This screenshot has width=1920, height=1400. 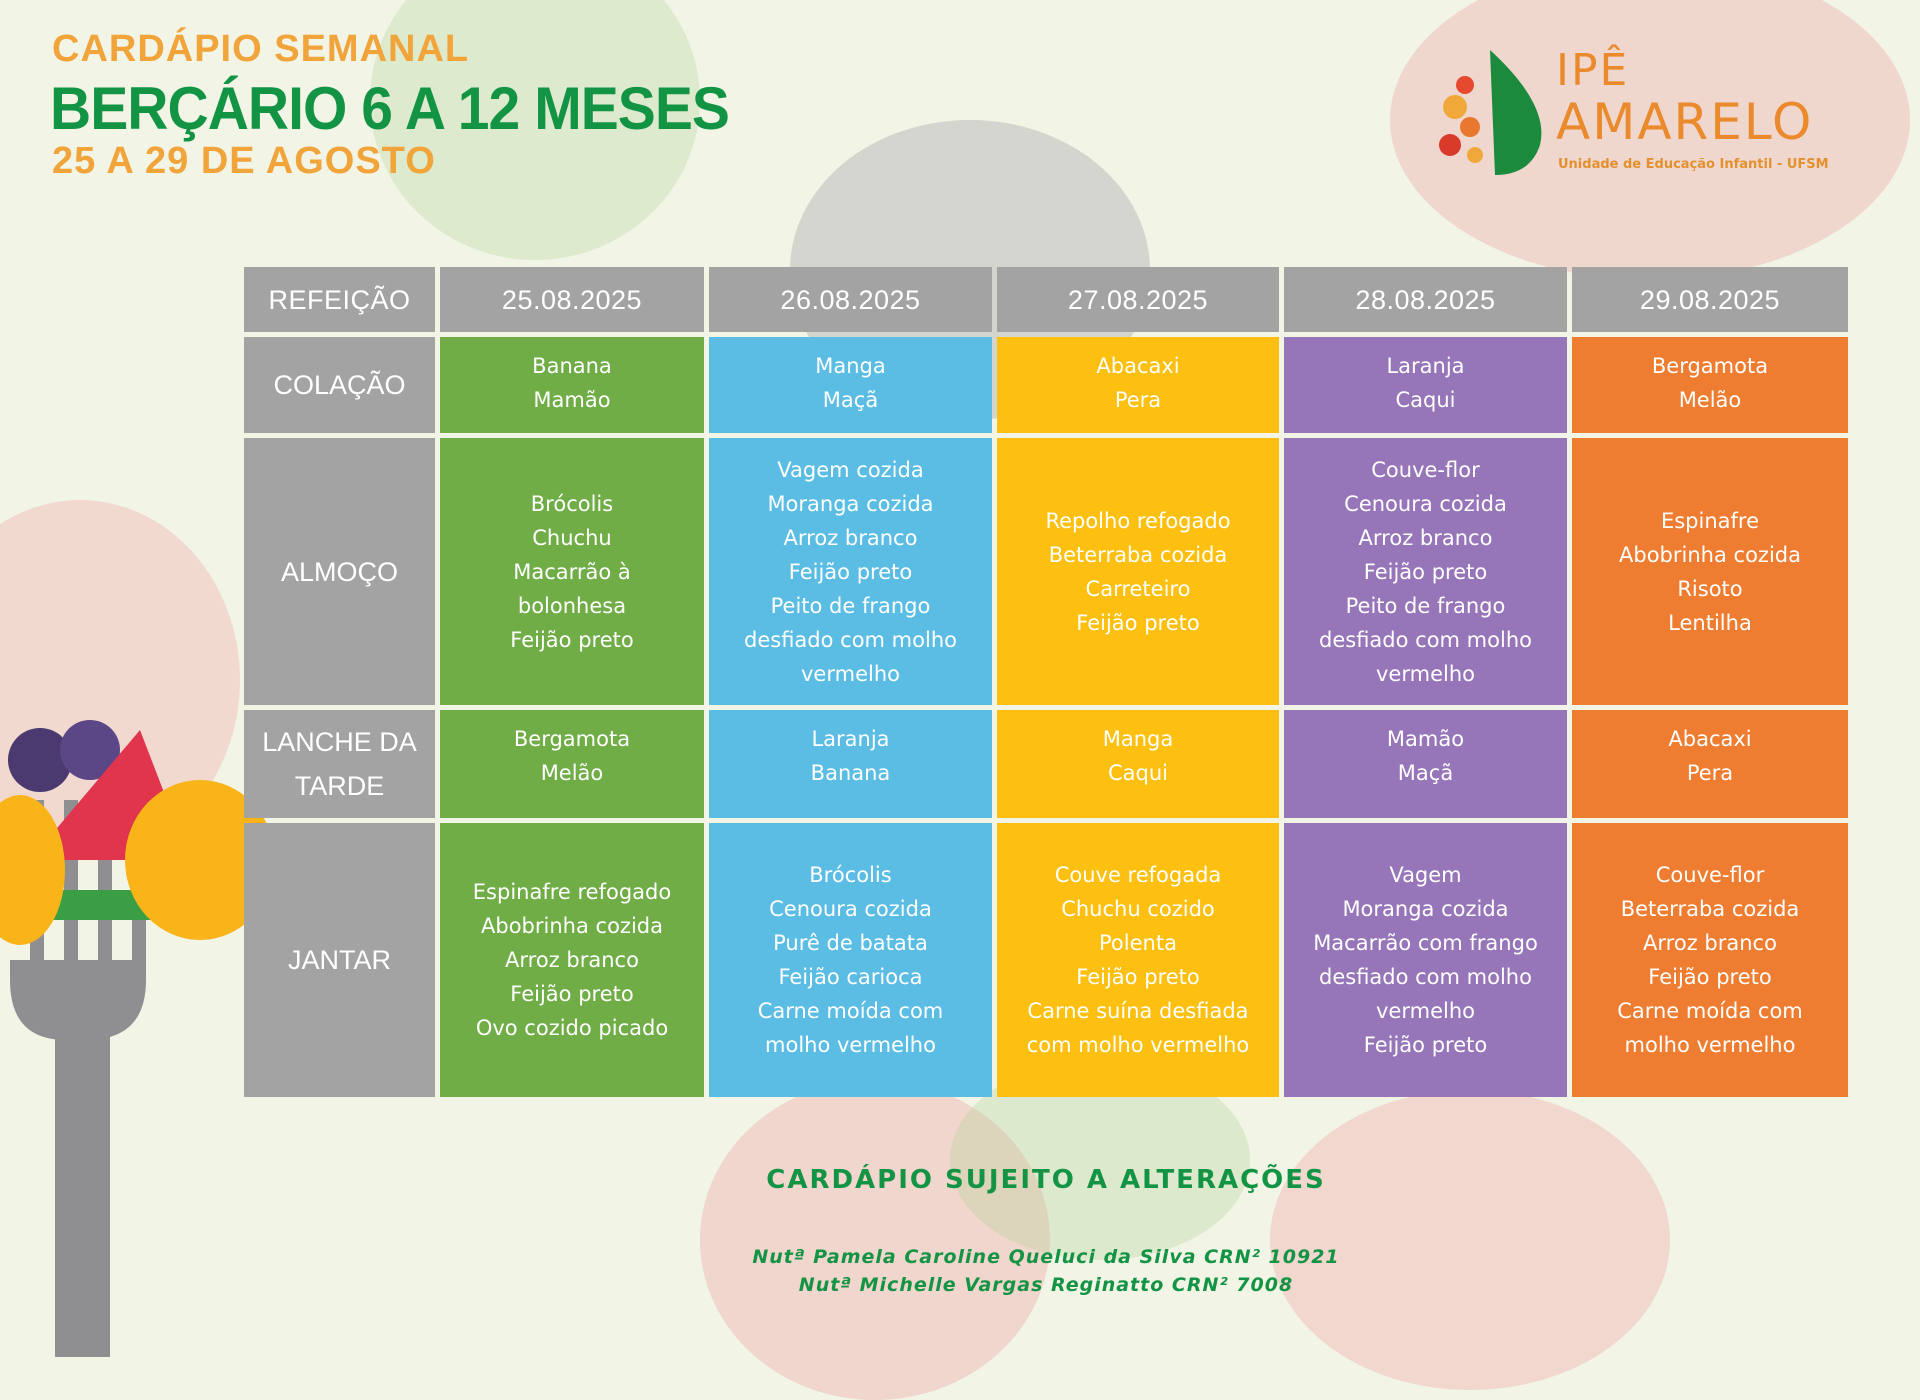 What do you see at coordinates (339, 299) in the screenshot?
I see `header-meal: REFEIÇÃO` at bounding box center [339, 299].